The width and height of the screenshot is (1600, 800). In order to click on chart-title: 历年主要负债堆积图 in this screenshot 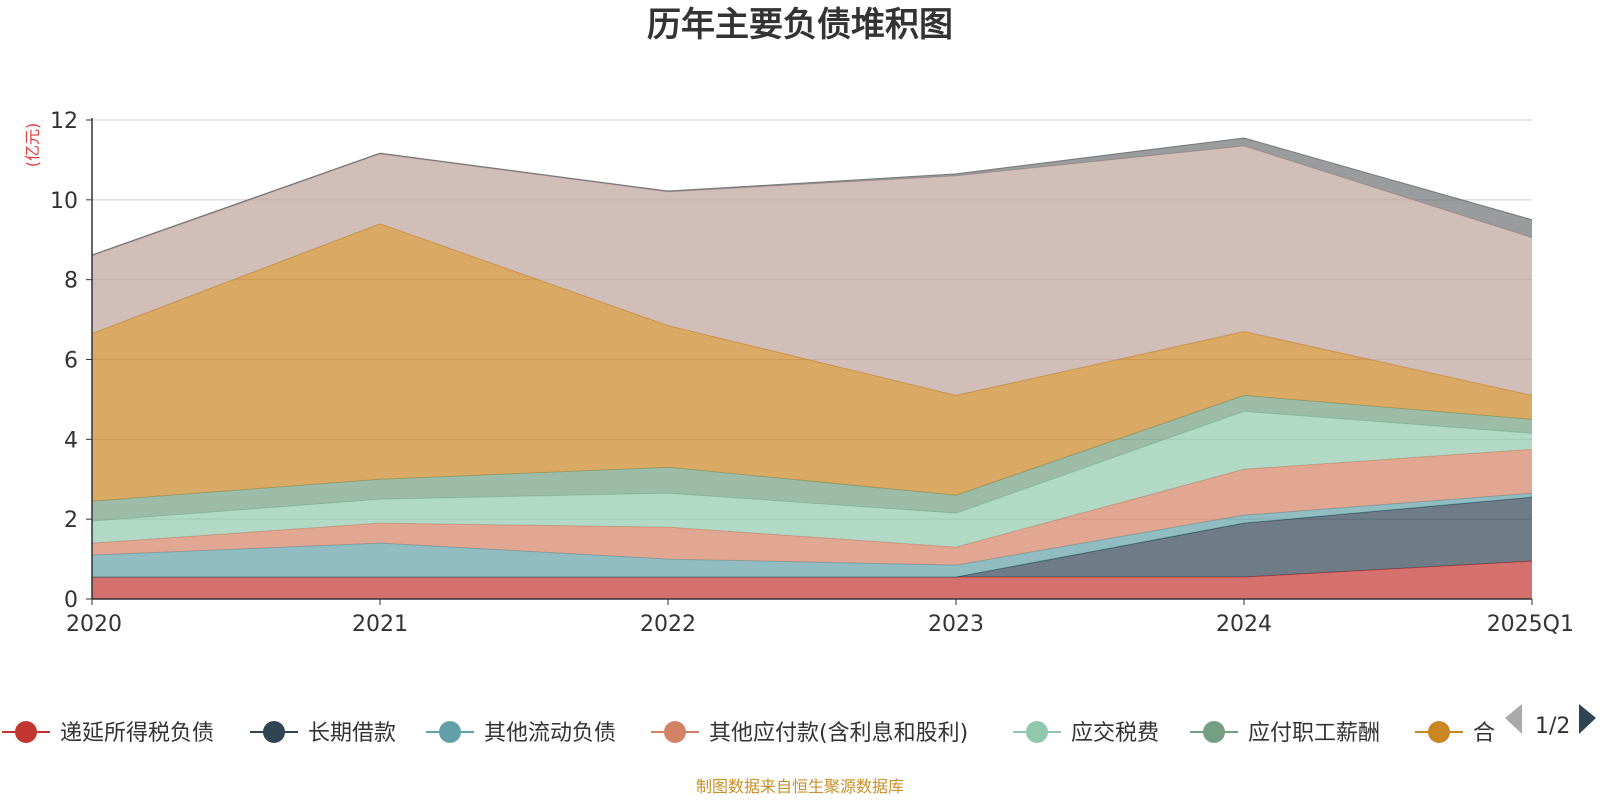, I will do `click(800, 25)`.